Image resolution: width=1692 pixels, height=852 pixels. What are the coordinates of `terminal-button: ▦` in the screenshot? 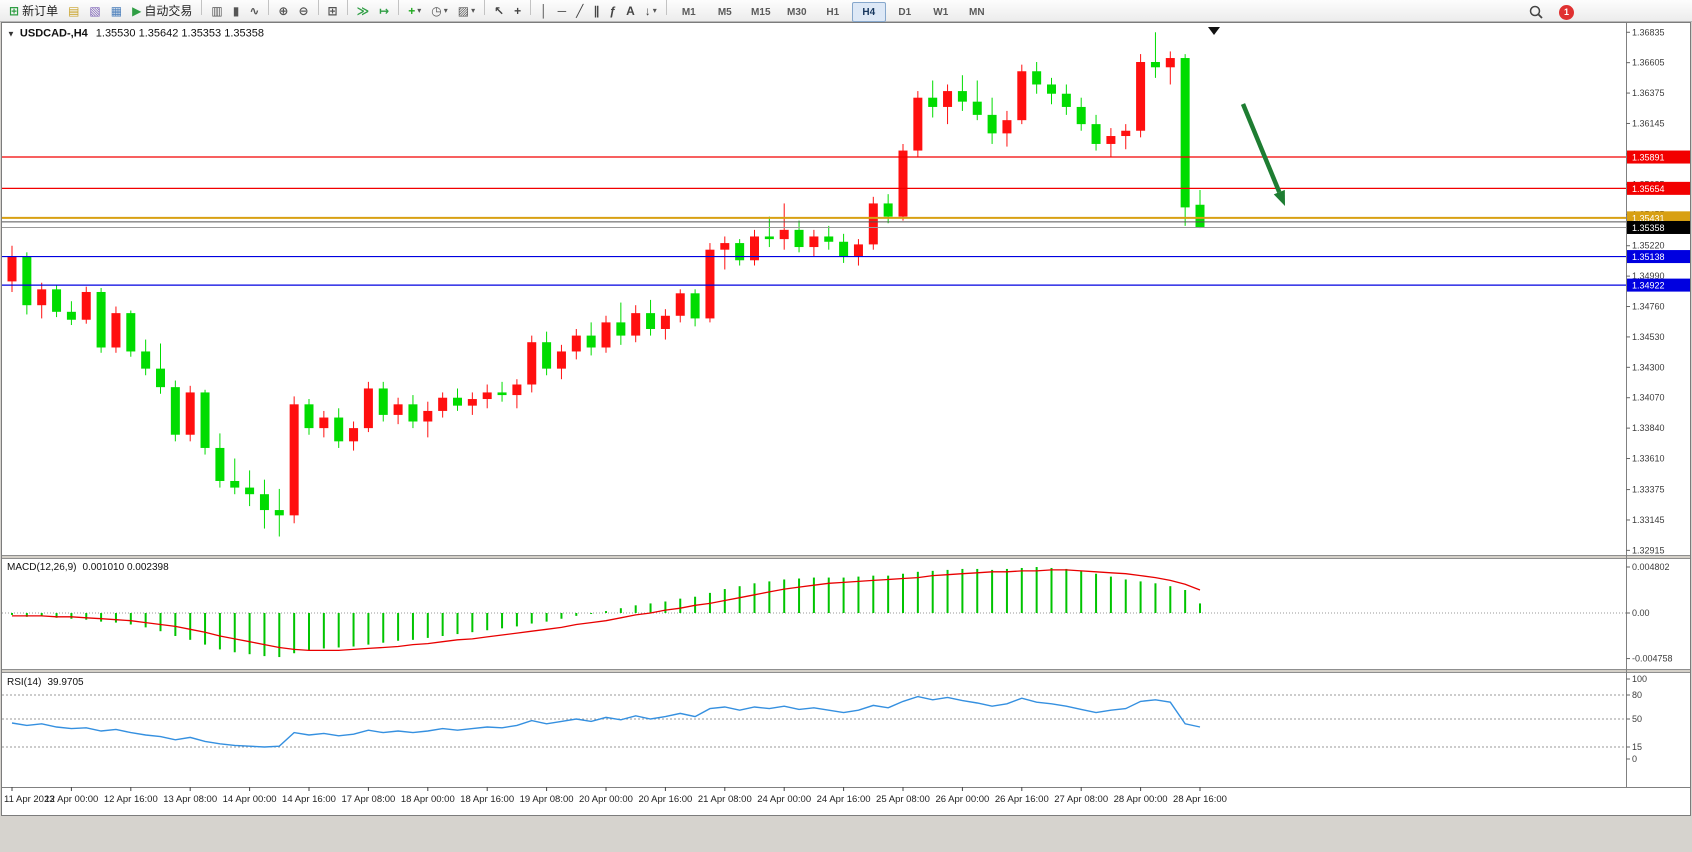 It's located at (116, 11).